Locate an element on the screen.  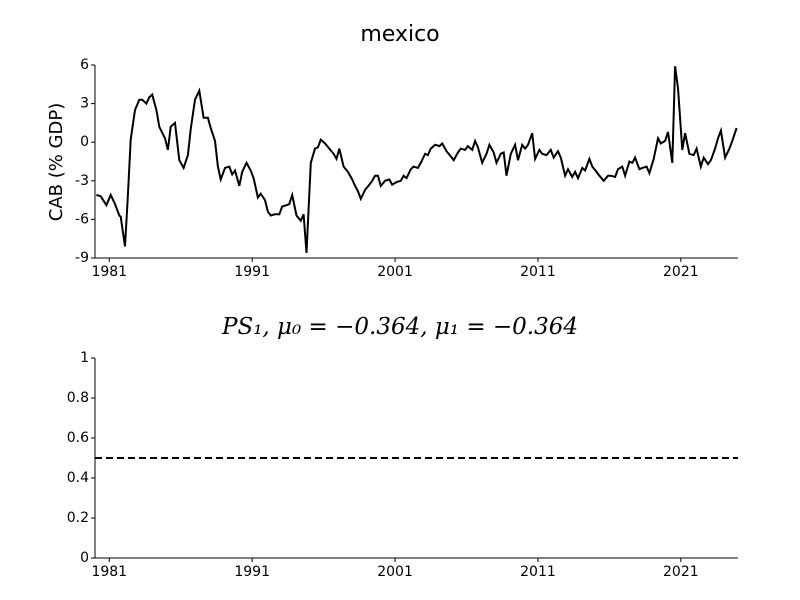
y-tick-label: -6 is located at coordinates (82, 219).